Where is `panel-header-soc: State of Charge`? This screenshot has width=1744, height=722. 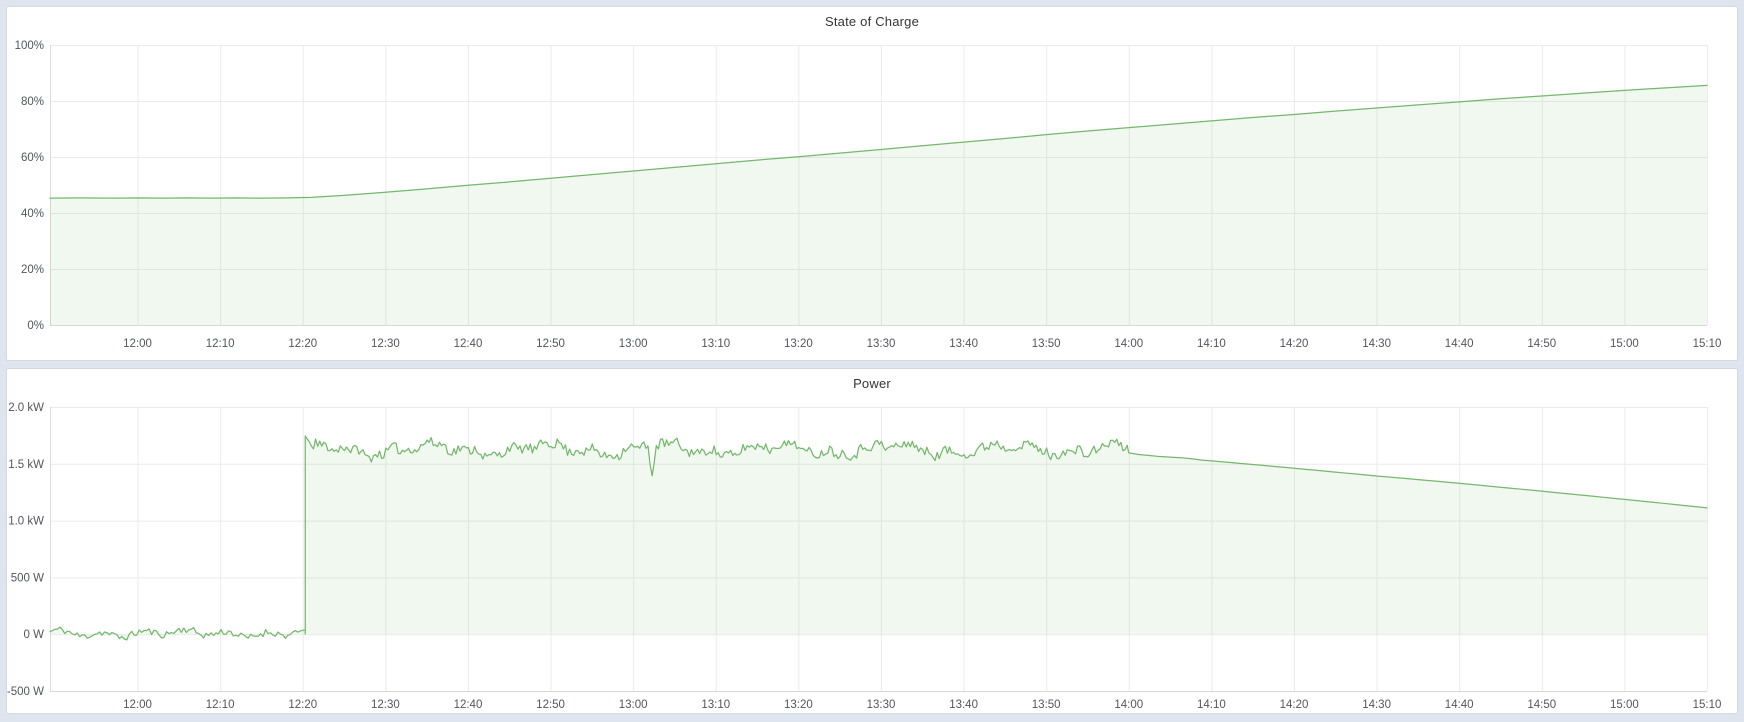
panel-header-soc: State of Charge is located at coordinates (872, 21).